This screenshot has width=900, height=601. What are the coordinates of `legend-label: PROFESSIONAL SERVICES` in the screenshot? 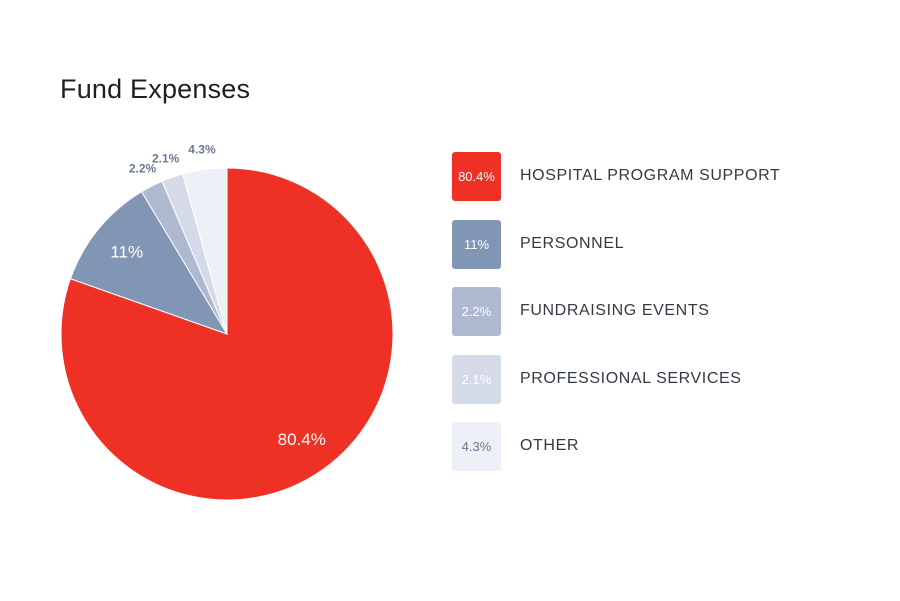 It's located at (631, 378).